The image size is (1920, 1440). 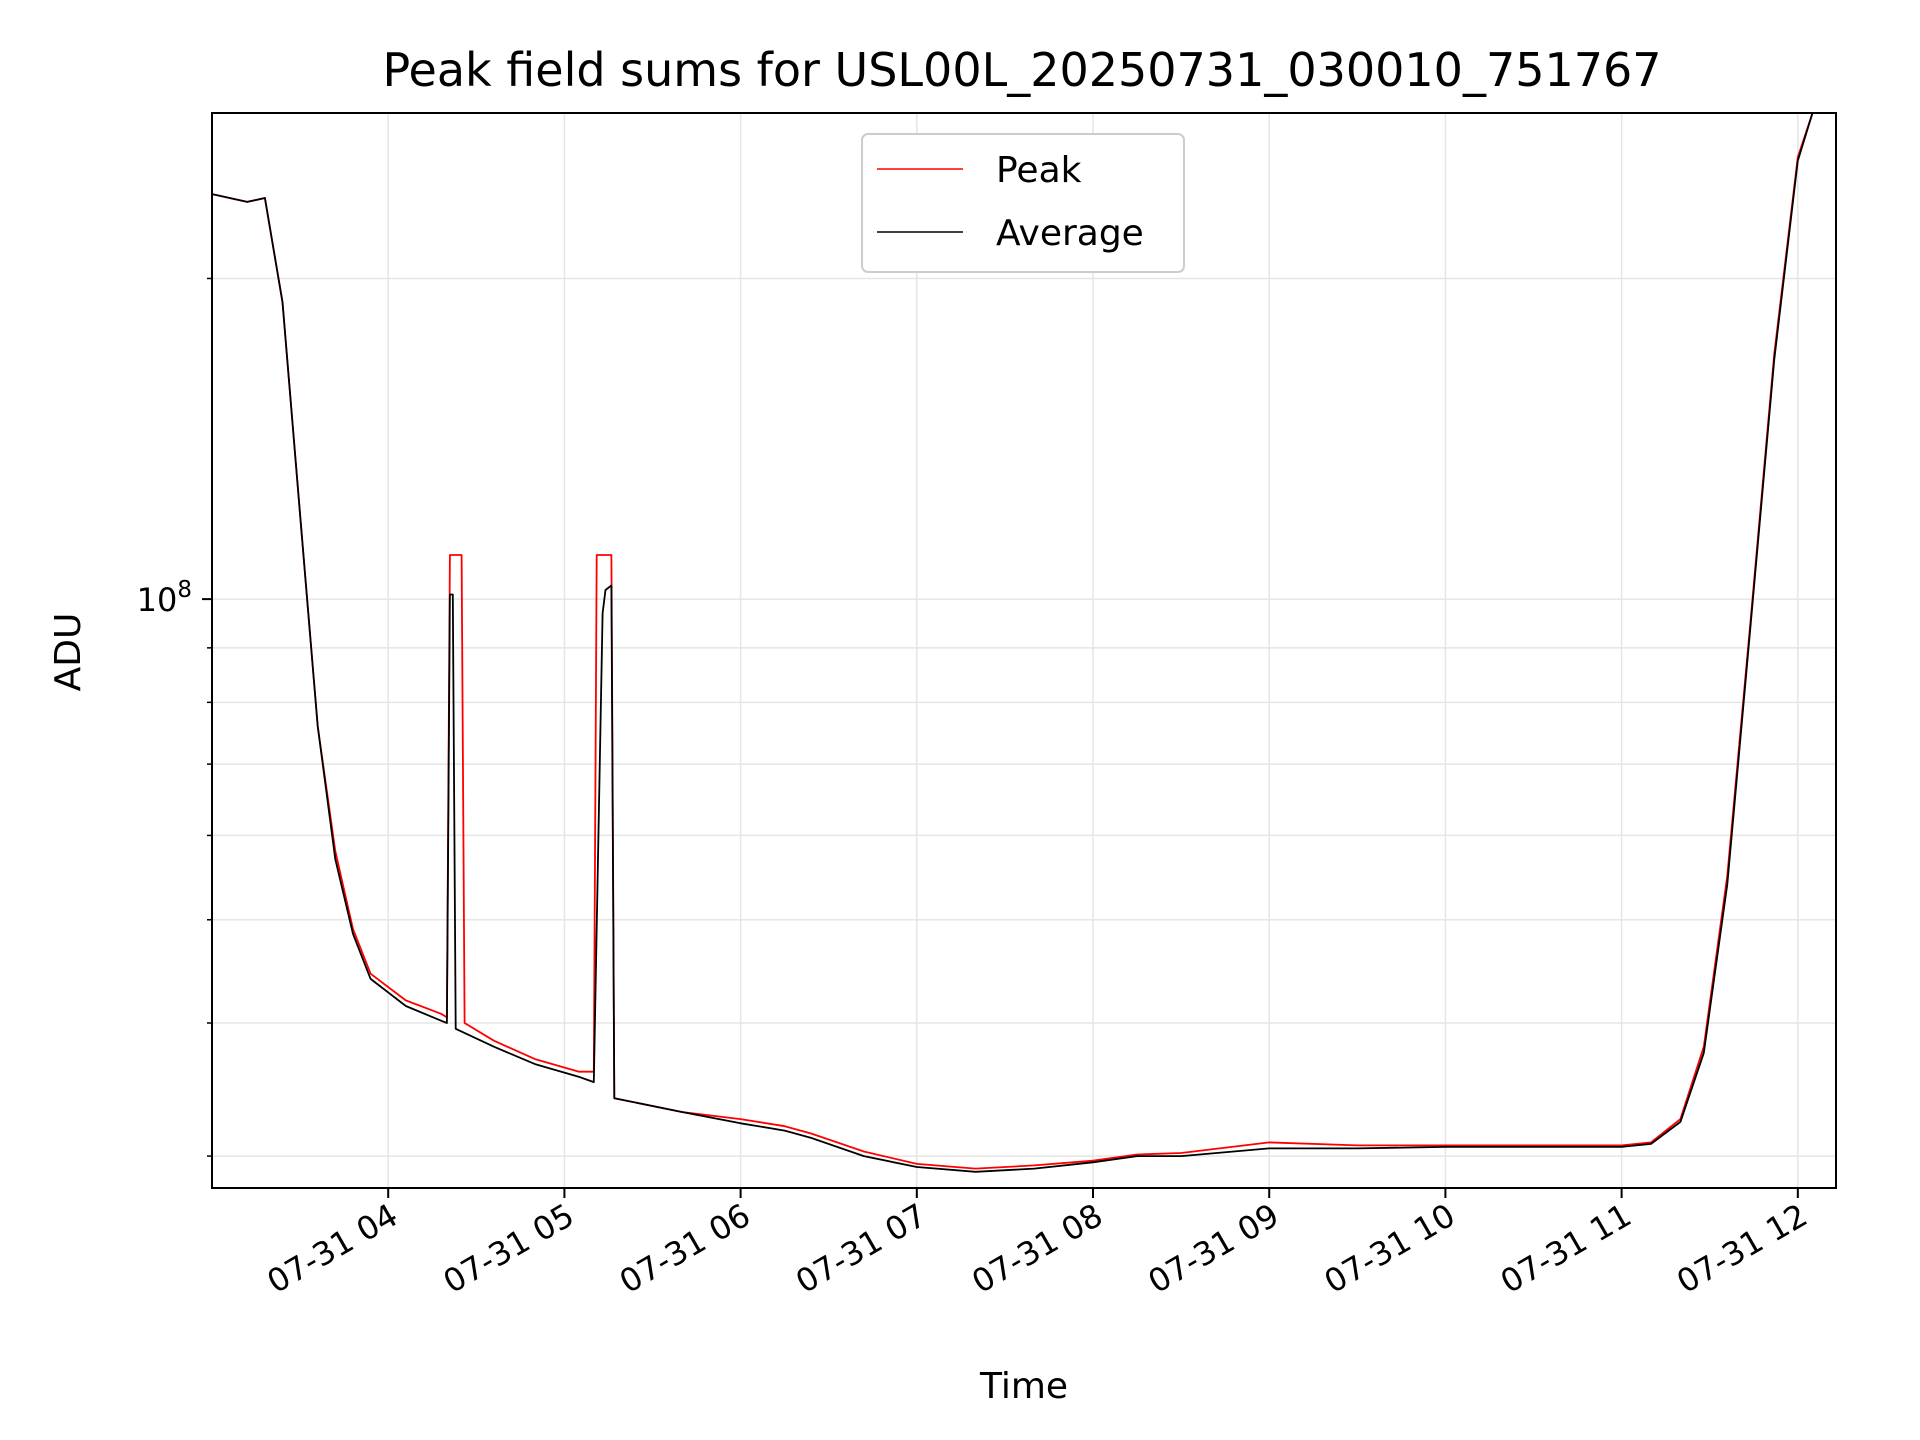 What do you see at coordinates (1023, 1386) in the screenshot?
I see `x-axis-label: Time` at bounding box center [1023, 1386].